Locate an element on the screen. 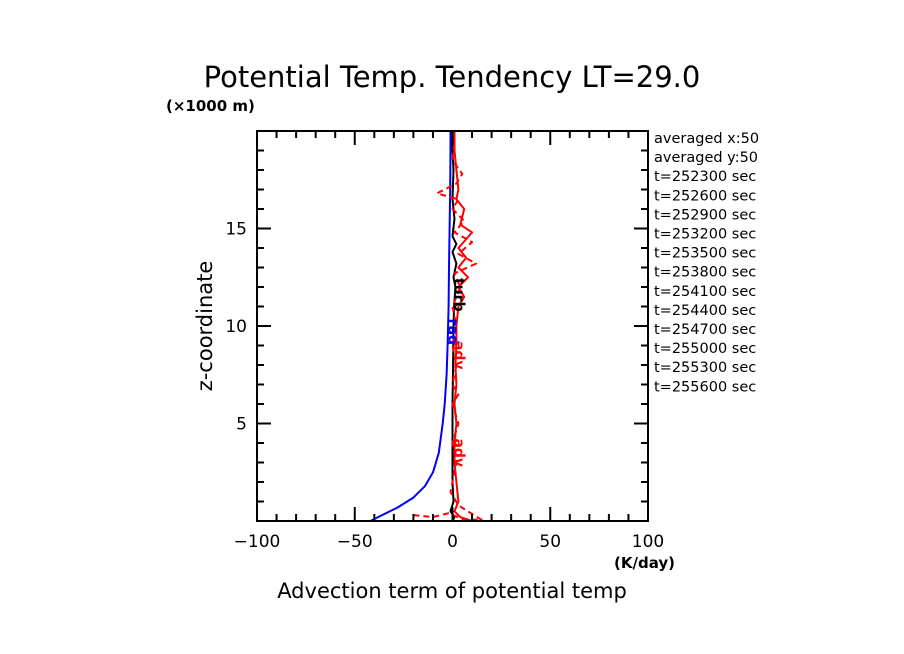 Image resolution: width=904 pixels, height=654 pixels. series-line-rad is located at coordinates (410, 326).